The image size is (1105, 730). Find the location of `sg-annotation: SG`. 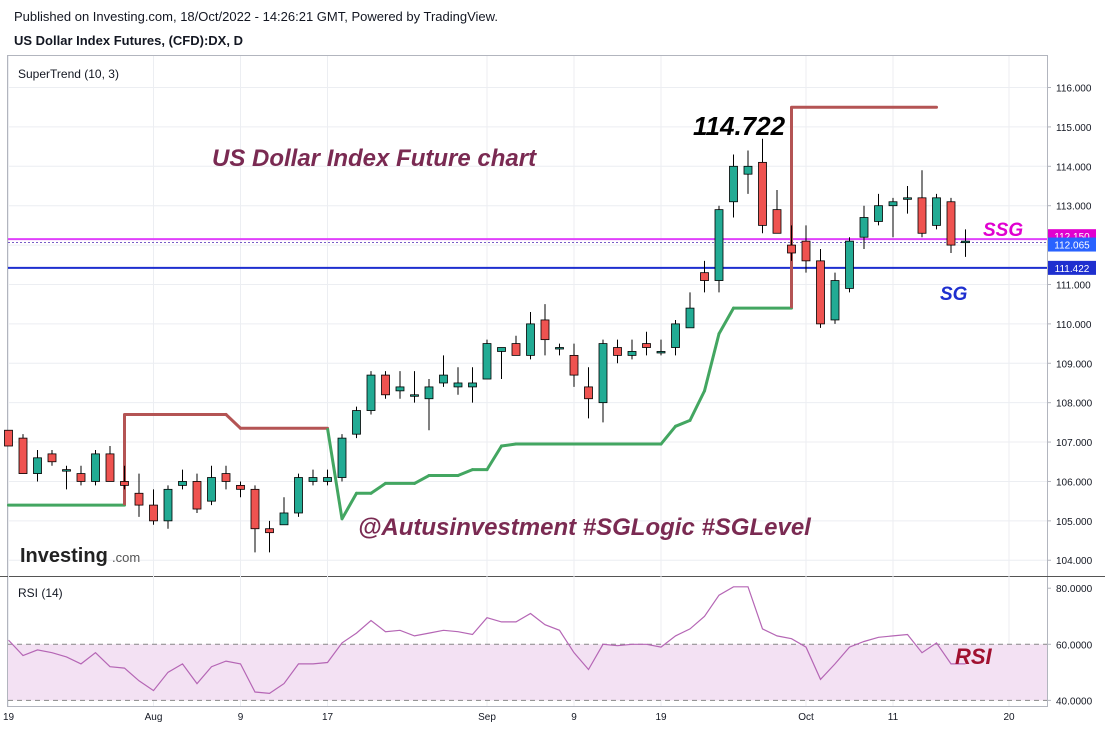

sg-annotation: SG is located at coordinates (954, 294).